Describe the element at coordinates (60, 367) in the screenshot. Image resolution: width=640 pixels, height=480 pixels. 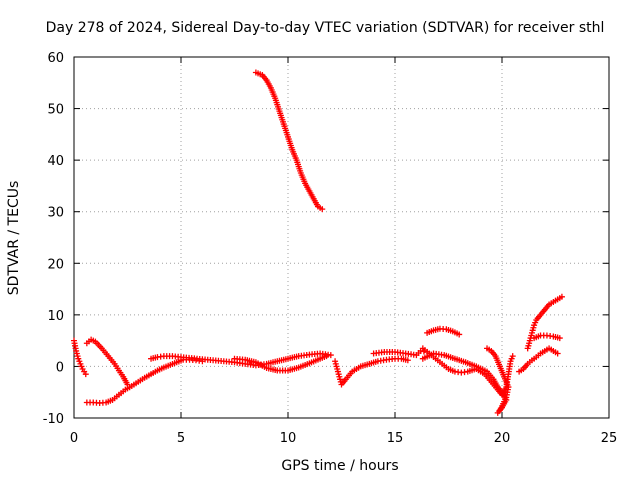
I see `y-tick-label: 0` at that location.